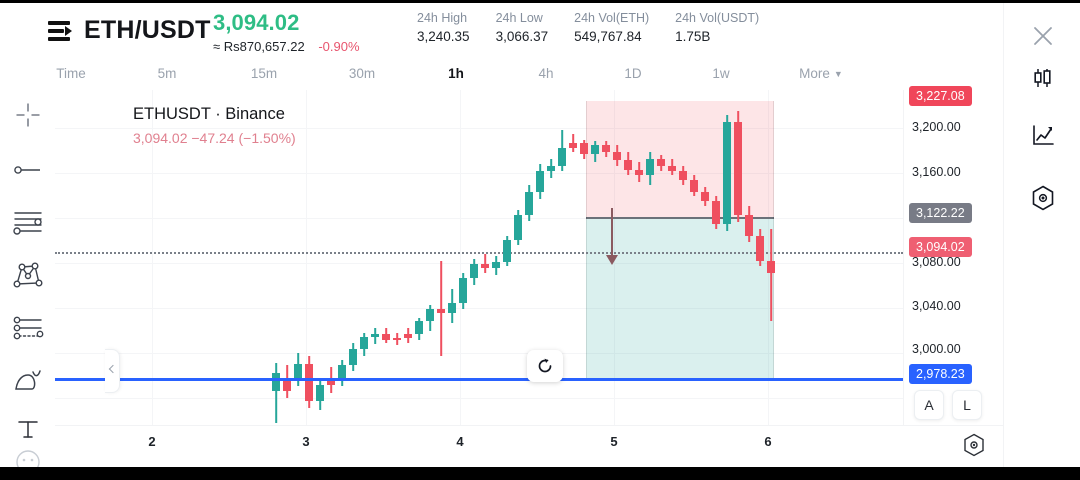 Image resolution: width=1080 pixels, height=480 pixels. What do you see at coordinates (940, 374) in the screenshot?
I see `price-badge-blue: 2,978.23` at bounding box center [940, 374].